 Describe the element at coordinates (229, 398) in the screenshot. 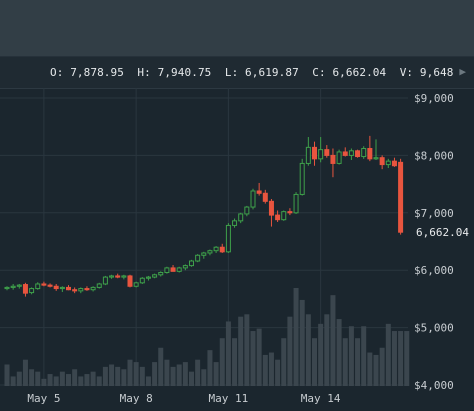

I see `x-tick-label: May 11` at that location.